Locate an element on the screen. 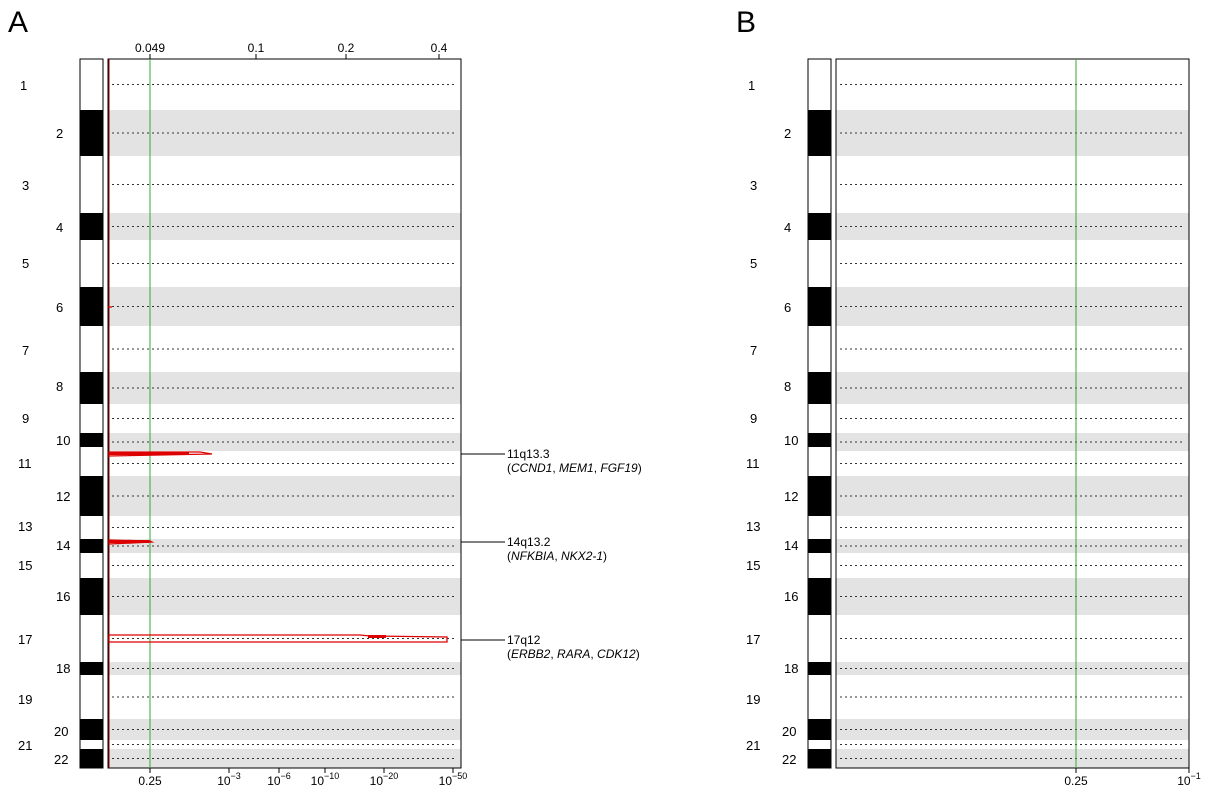 The image size is (1214, 794). panel-letter: A is located at coordinates (18, 22).